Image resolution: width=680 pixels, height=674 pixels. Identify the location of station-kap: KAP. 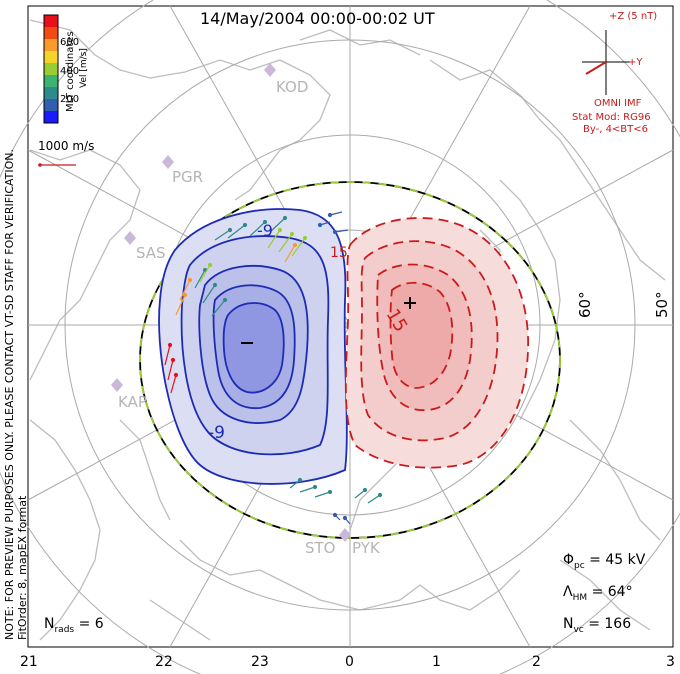
(132, 402).